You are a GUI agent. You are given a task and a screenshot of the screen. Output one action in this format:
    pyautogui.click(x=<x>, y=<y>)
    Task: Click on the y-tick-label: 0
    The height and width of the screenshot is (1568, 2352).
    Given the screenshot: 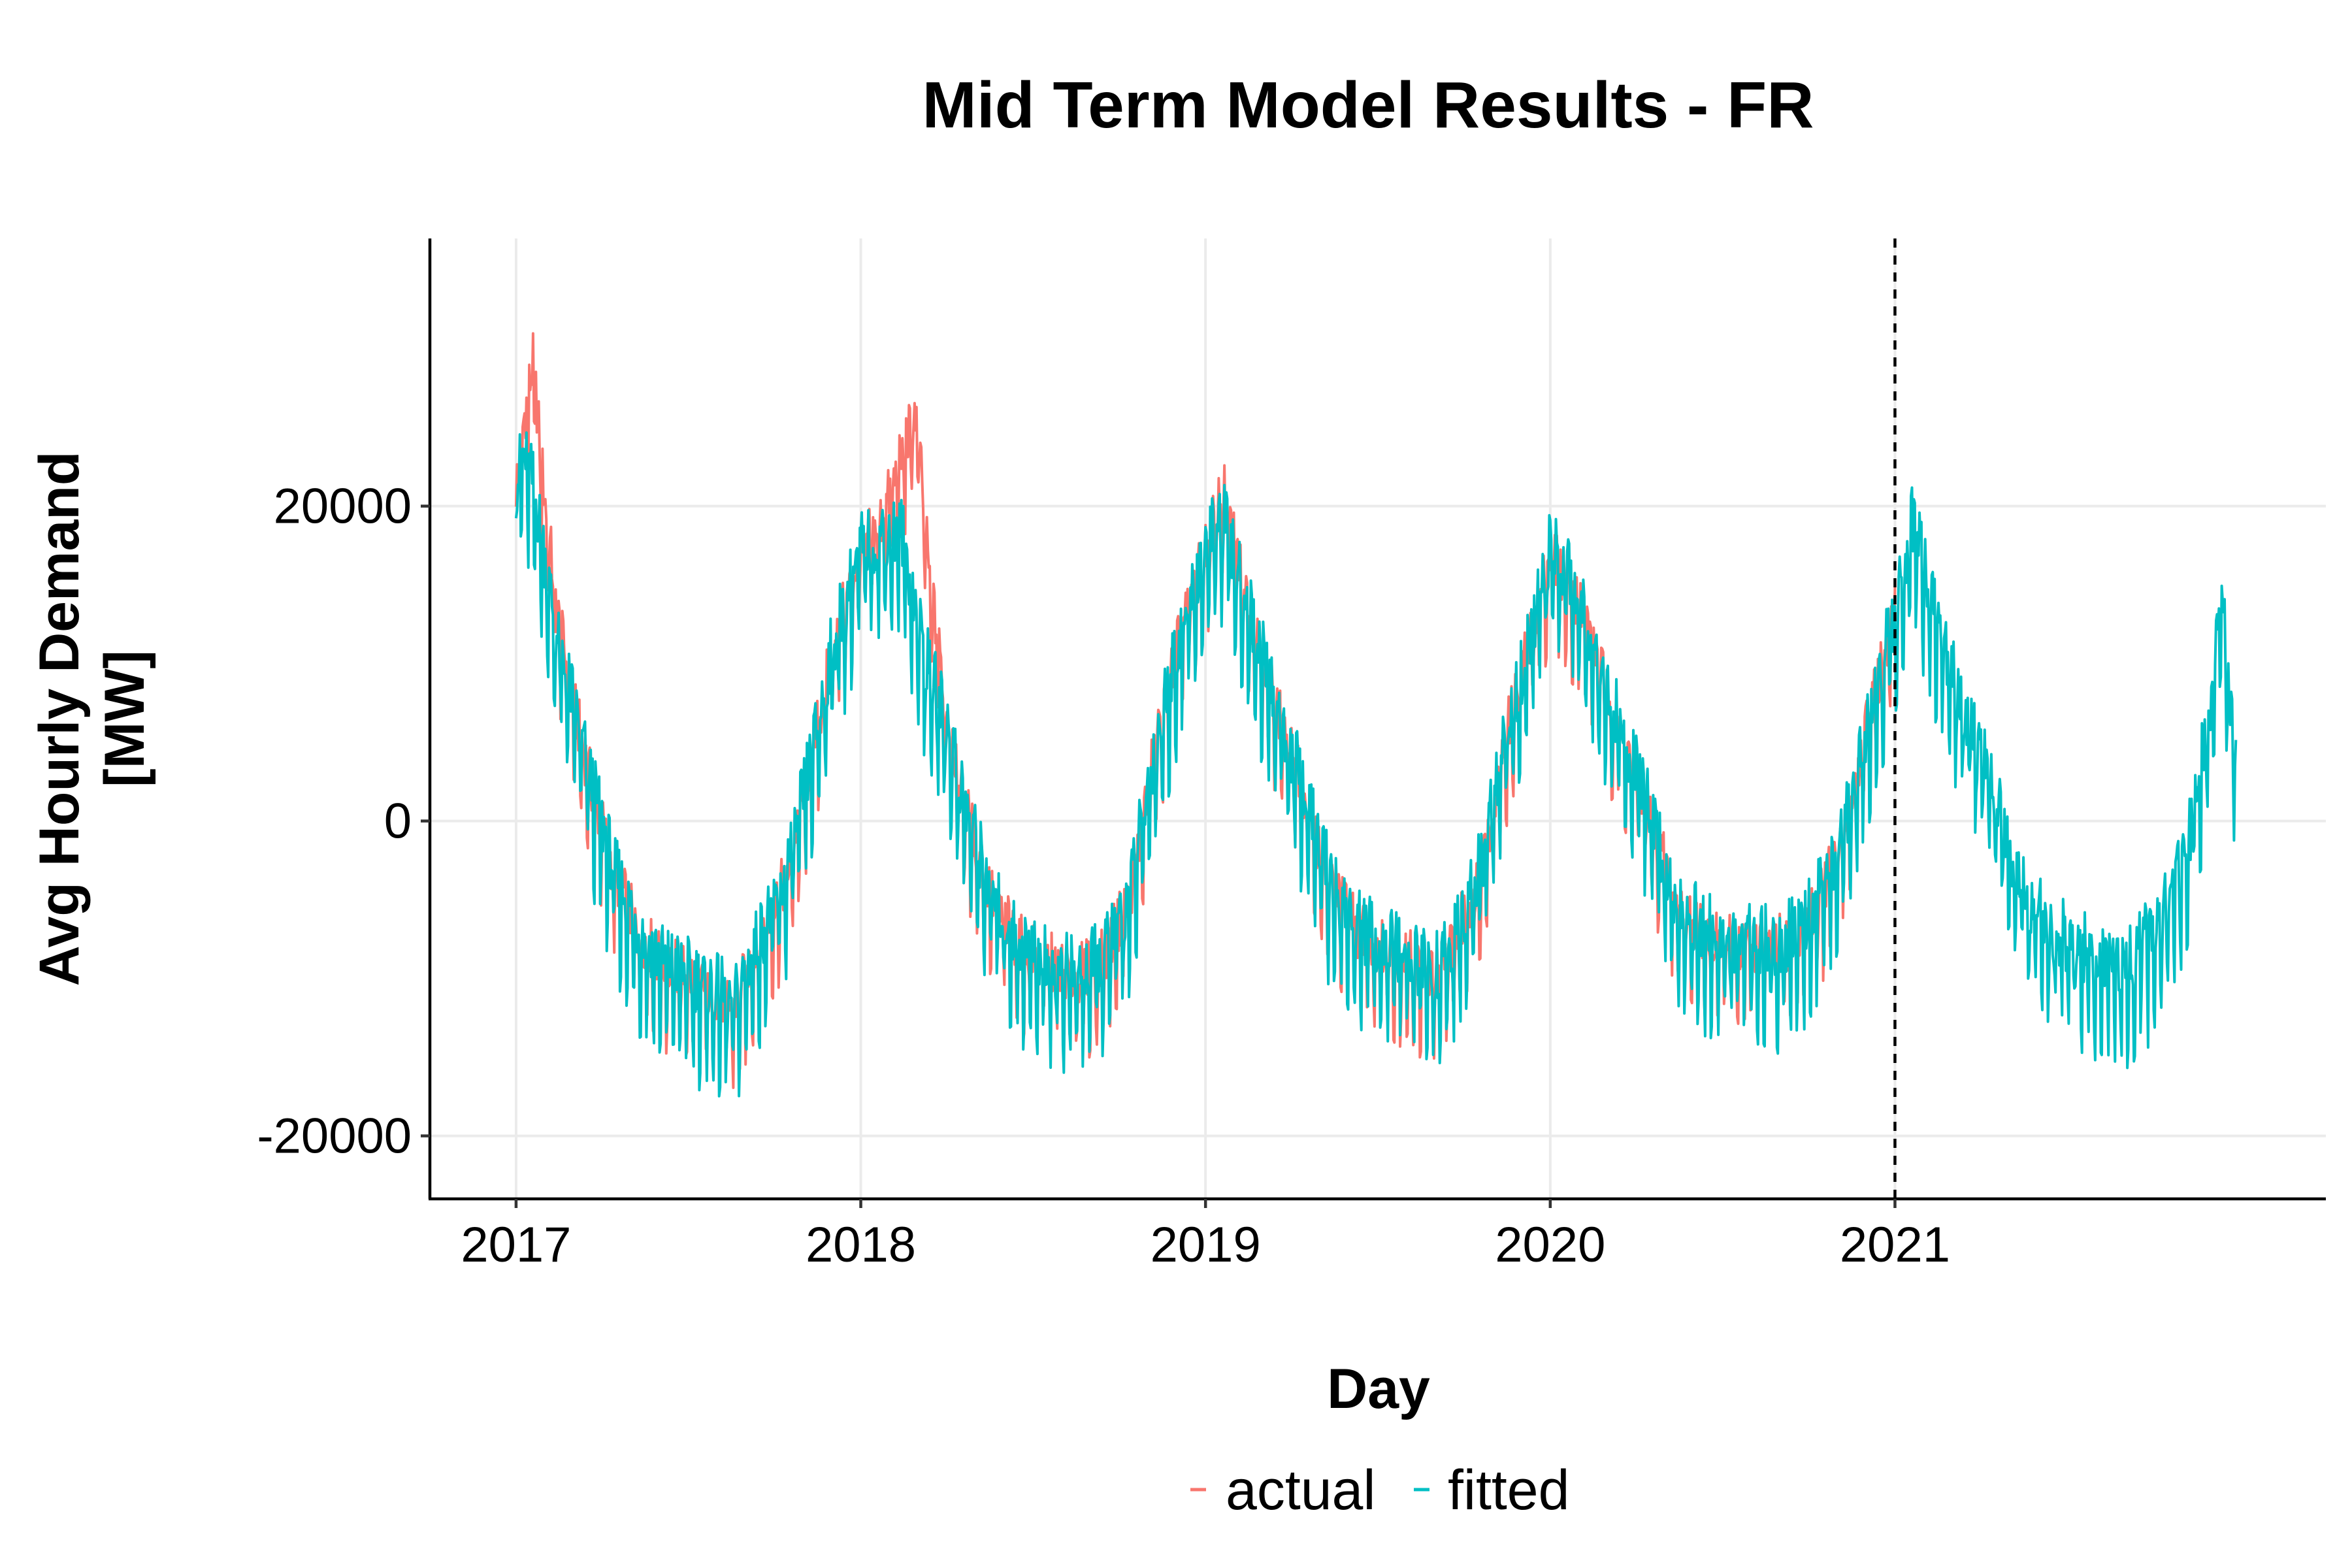 What is the action you would take?
    pyautogui.click(x=398, y=821)
    